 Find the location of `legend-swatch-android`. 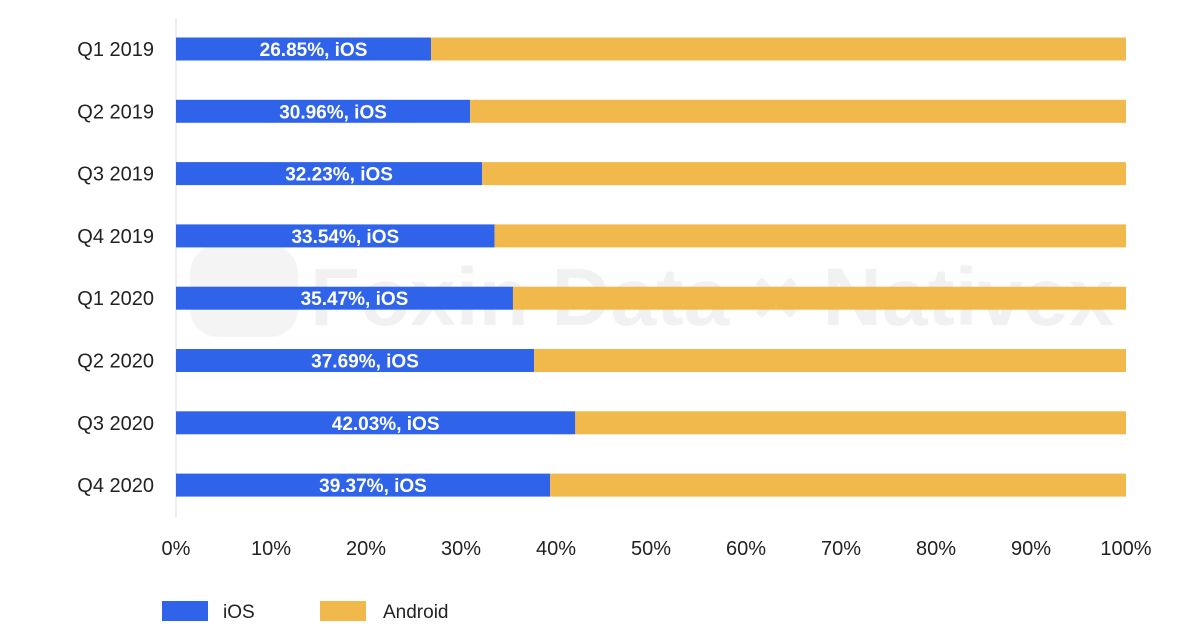

legend-swatch-android is located at coordinates (343, 611).